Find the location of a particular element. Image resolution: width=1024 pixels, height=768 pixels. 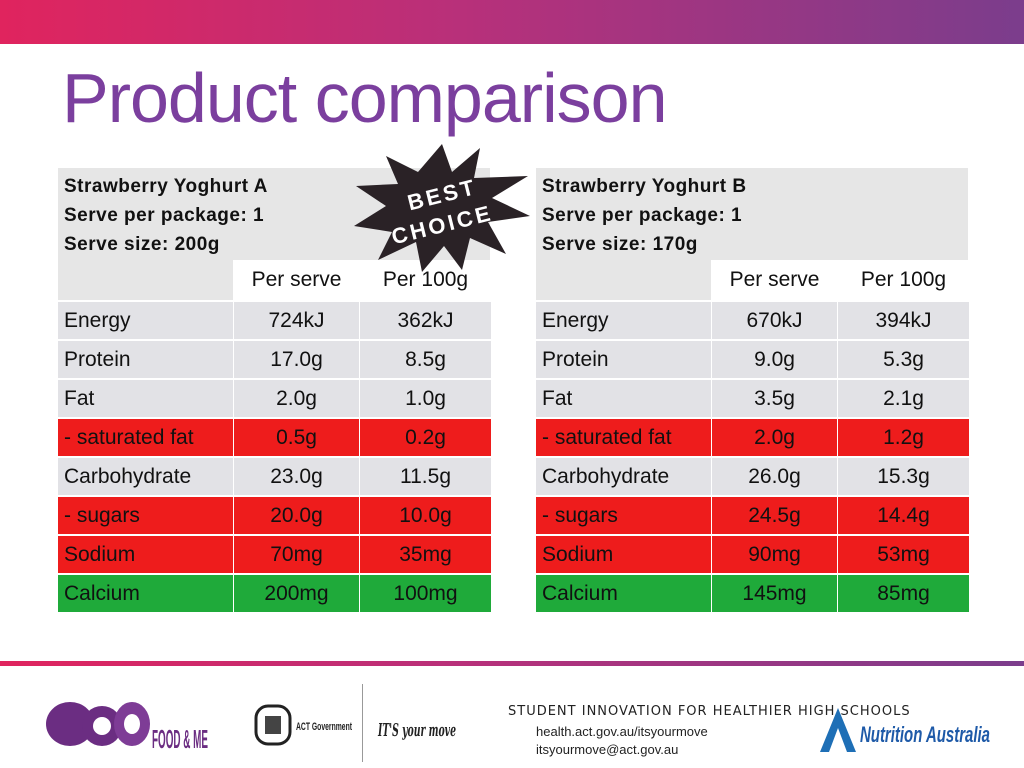

per-serve-value: 20.0g is located at coordinates (296, 515).